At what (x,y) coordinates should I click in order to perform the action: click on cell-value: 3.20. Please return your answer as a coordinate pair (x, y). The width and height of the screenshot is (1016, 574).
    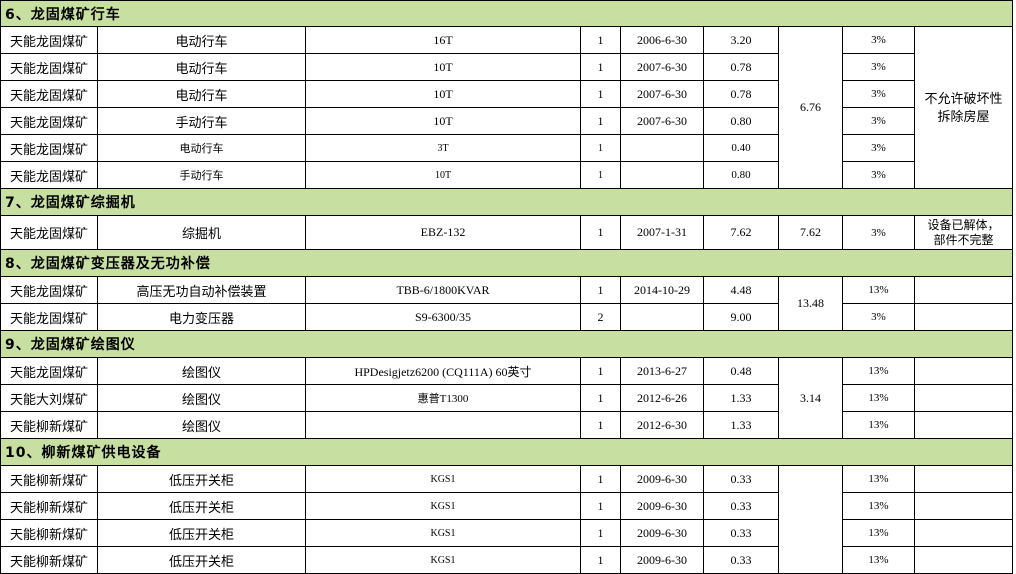
    Looking at the image, I should click on (741, 40).